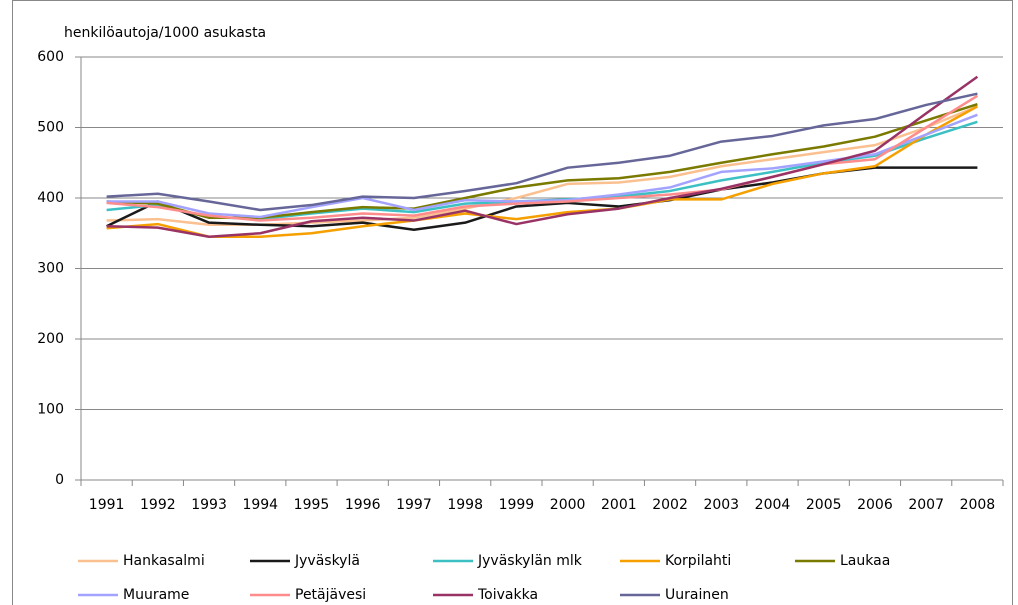  Describe the element at coordinates (926, 505) in the screenshot. I see `x-tick-label: 2007` at that location.